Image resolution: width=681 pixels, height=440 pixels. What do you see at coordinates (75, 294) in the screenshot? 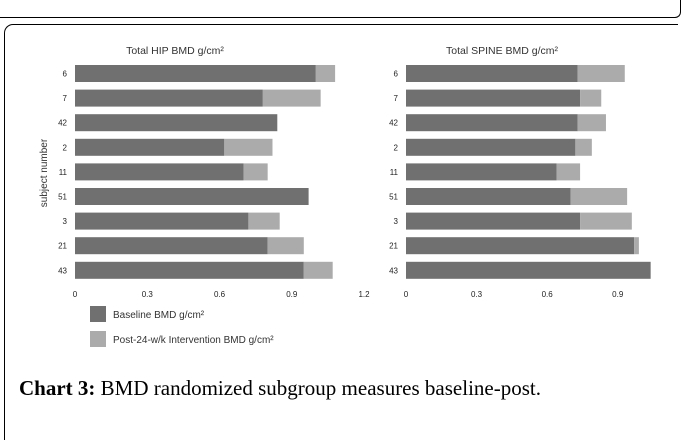
I see `hip-x-tick-label: 0` at bounding box center [75, 294].